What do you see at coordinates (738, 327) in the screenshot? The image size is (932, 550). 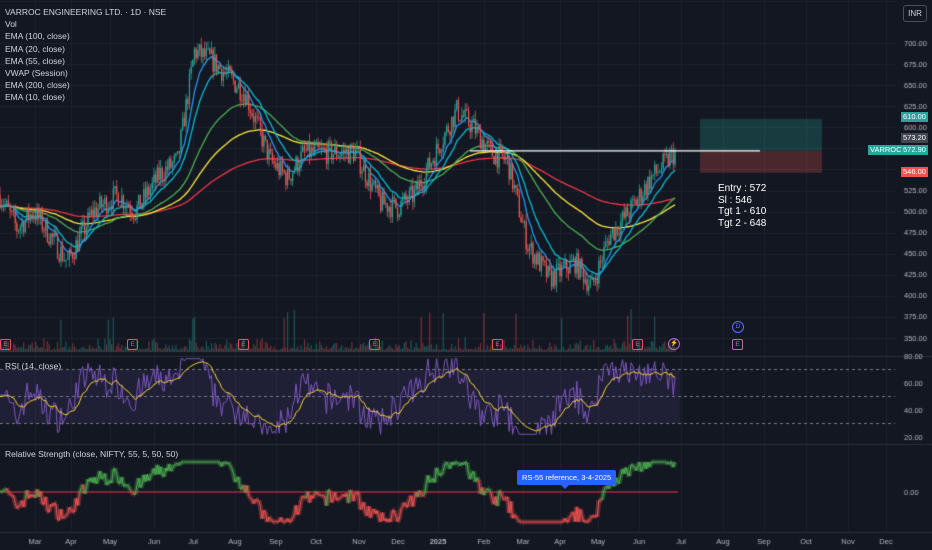 I see `dividend-event-icon: D` at bounding box center [738, 327].